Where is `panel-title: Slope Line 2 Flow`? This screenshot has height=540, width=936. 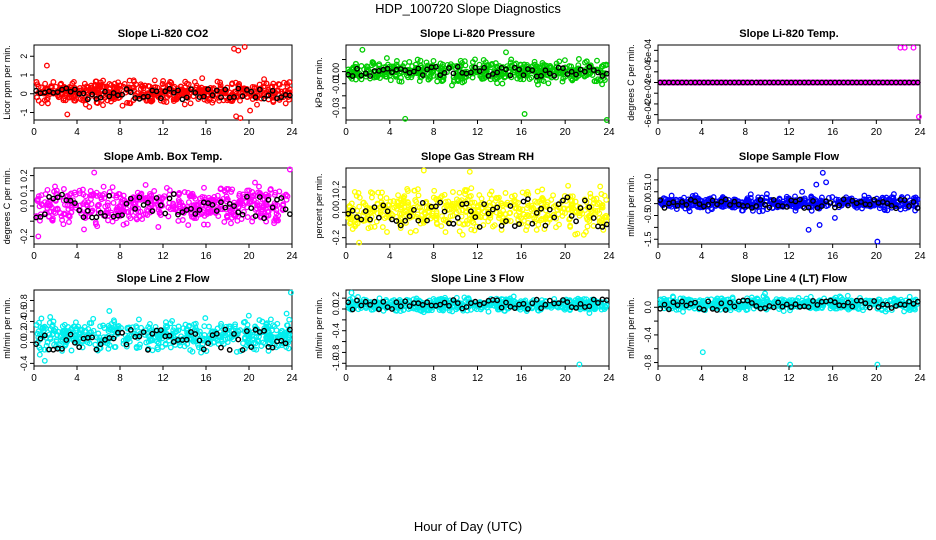 panel-title: Slope Line 2 Flow is located at coordinates (163, 279).